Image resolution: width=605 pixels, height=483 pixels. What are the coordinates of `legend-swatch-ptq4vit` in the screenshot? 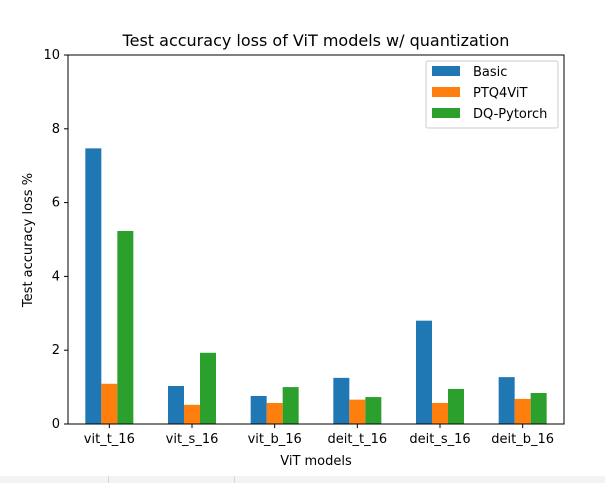 It's located at (446, 92).